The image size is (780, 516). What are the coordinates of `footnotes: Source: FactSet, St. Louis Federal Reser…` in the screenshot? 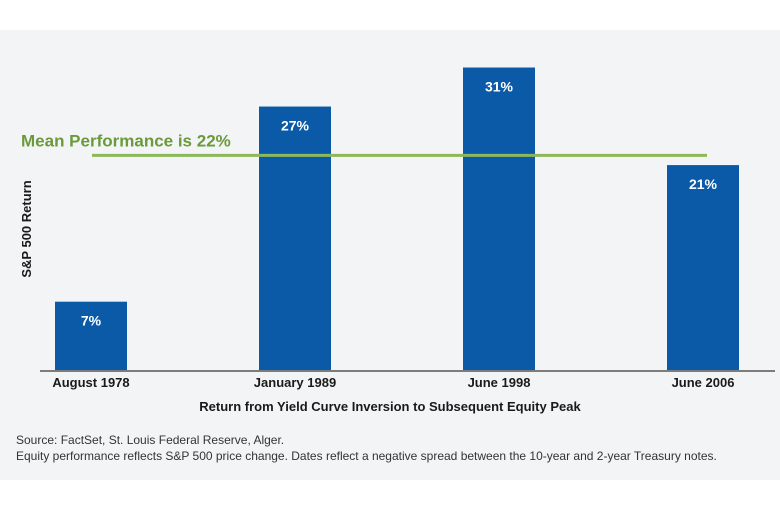 It's located at (366, 448).